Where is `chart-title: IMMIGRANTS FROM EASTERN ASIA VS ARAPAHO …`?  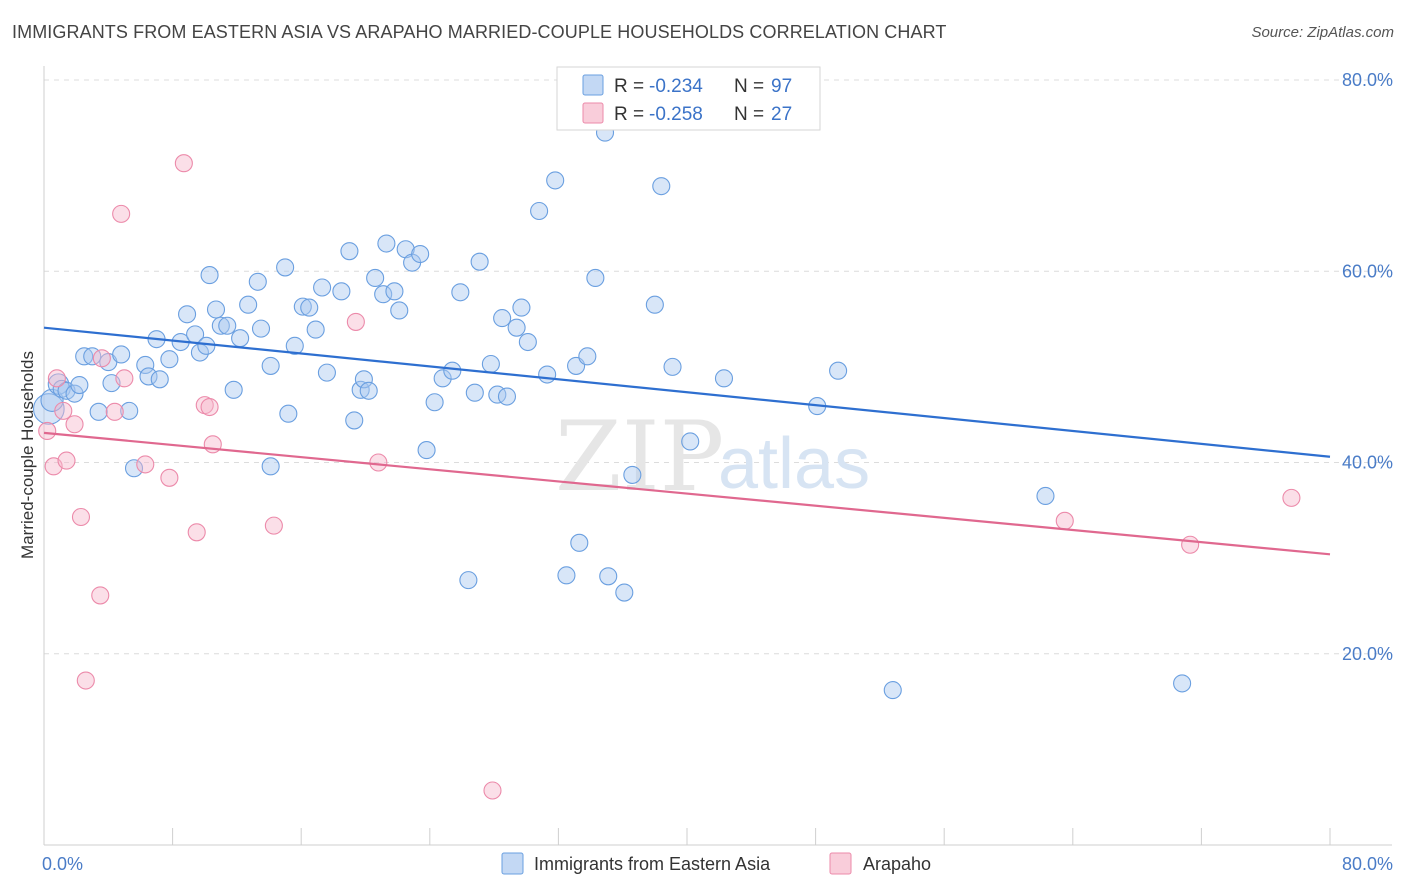
chart-title: IMMIGRANTS FROM EASTERN ASIA VS ARAPAHO … is located at coordinates (479, 32).